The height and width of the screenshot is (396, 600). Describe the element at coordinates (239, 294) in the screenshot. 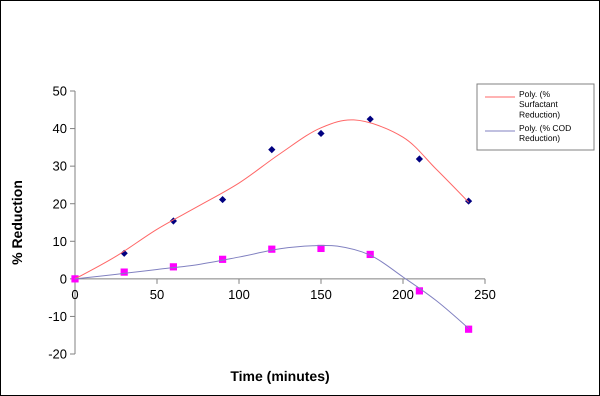

I see `x-tick-label: 100` at that location.